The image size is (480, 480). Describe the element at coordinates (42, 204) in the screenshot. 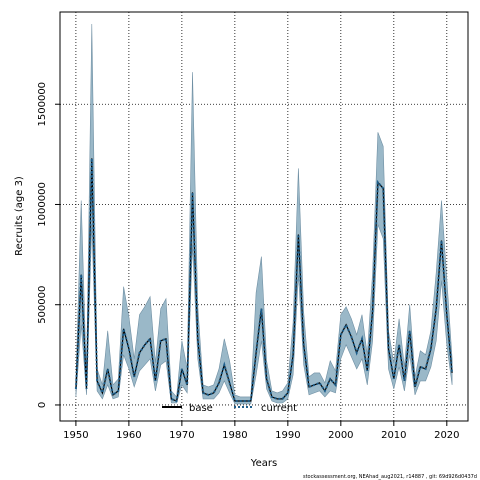

I see `y-tick-label: 1000000` at that location.